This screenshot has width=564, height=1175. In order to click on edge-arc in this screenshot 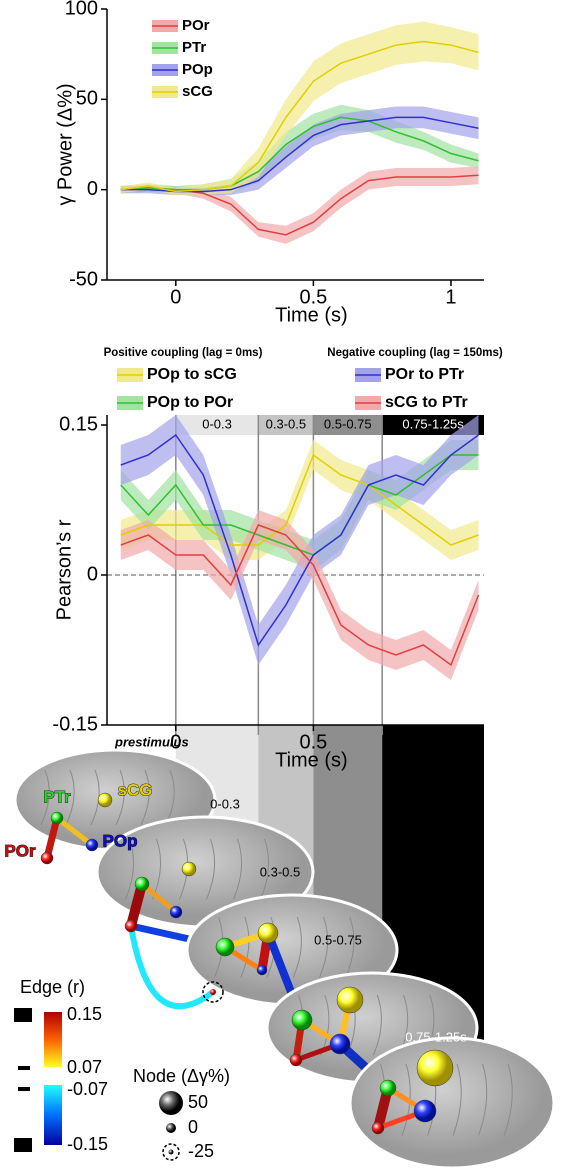, I will do `click(171, 967)`.